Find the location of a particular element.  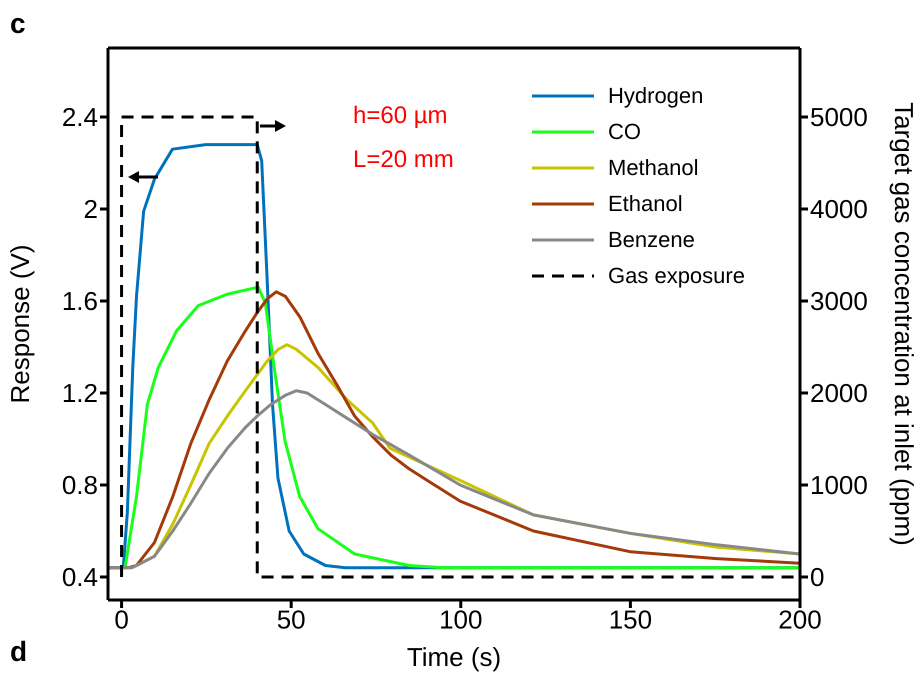

y2-tick-label: 0 is located at coordinates (817, 577).